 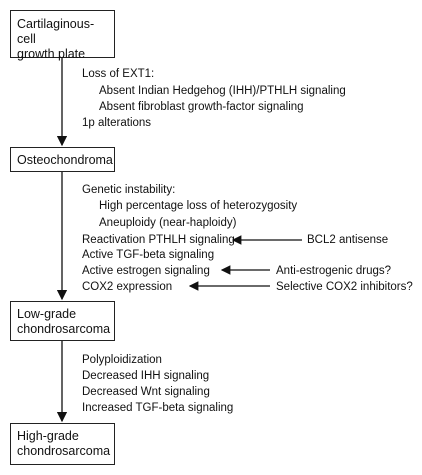 What do you see at coordinates (146, 392) in the screenshot?
I see `section3-item: Decreased Wnt signaling` at bounding box center [146, 392].